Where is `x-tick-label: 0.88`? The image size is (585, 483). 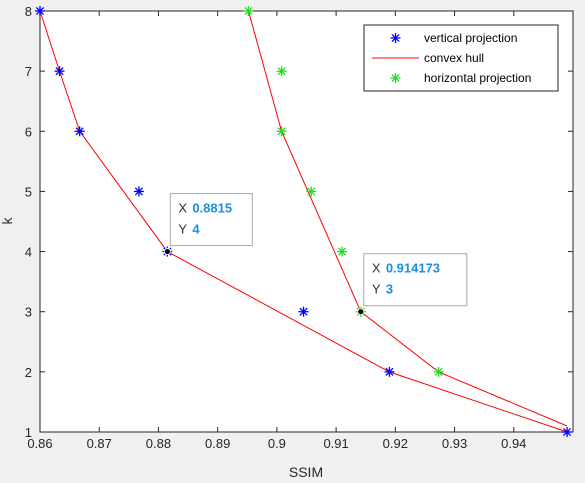
x-tick-label: 0.88 is located at coordinates (158, 443).